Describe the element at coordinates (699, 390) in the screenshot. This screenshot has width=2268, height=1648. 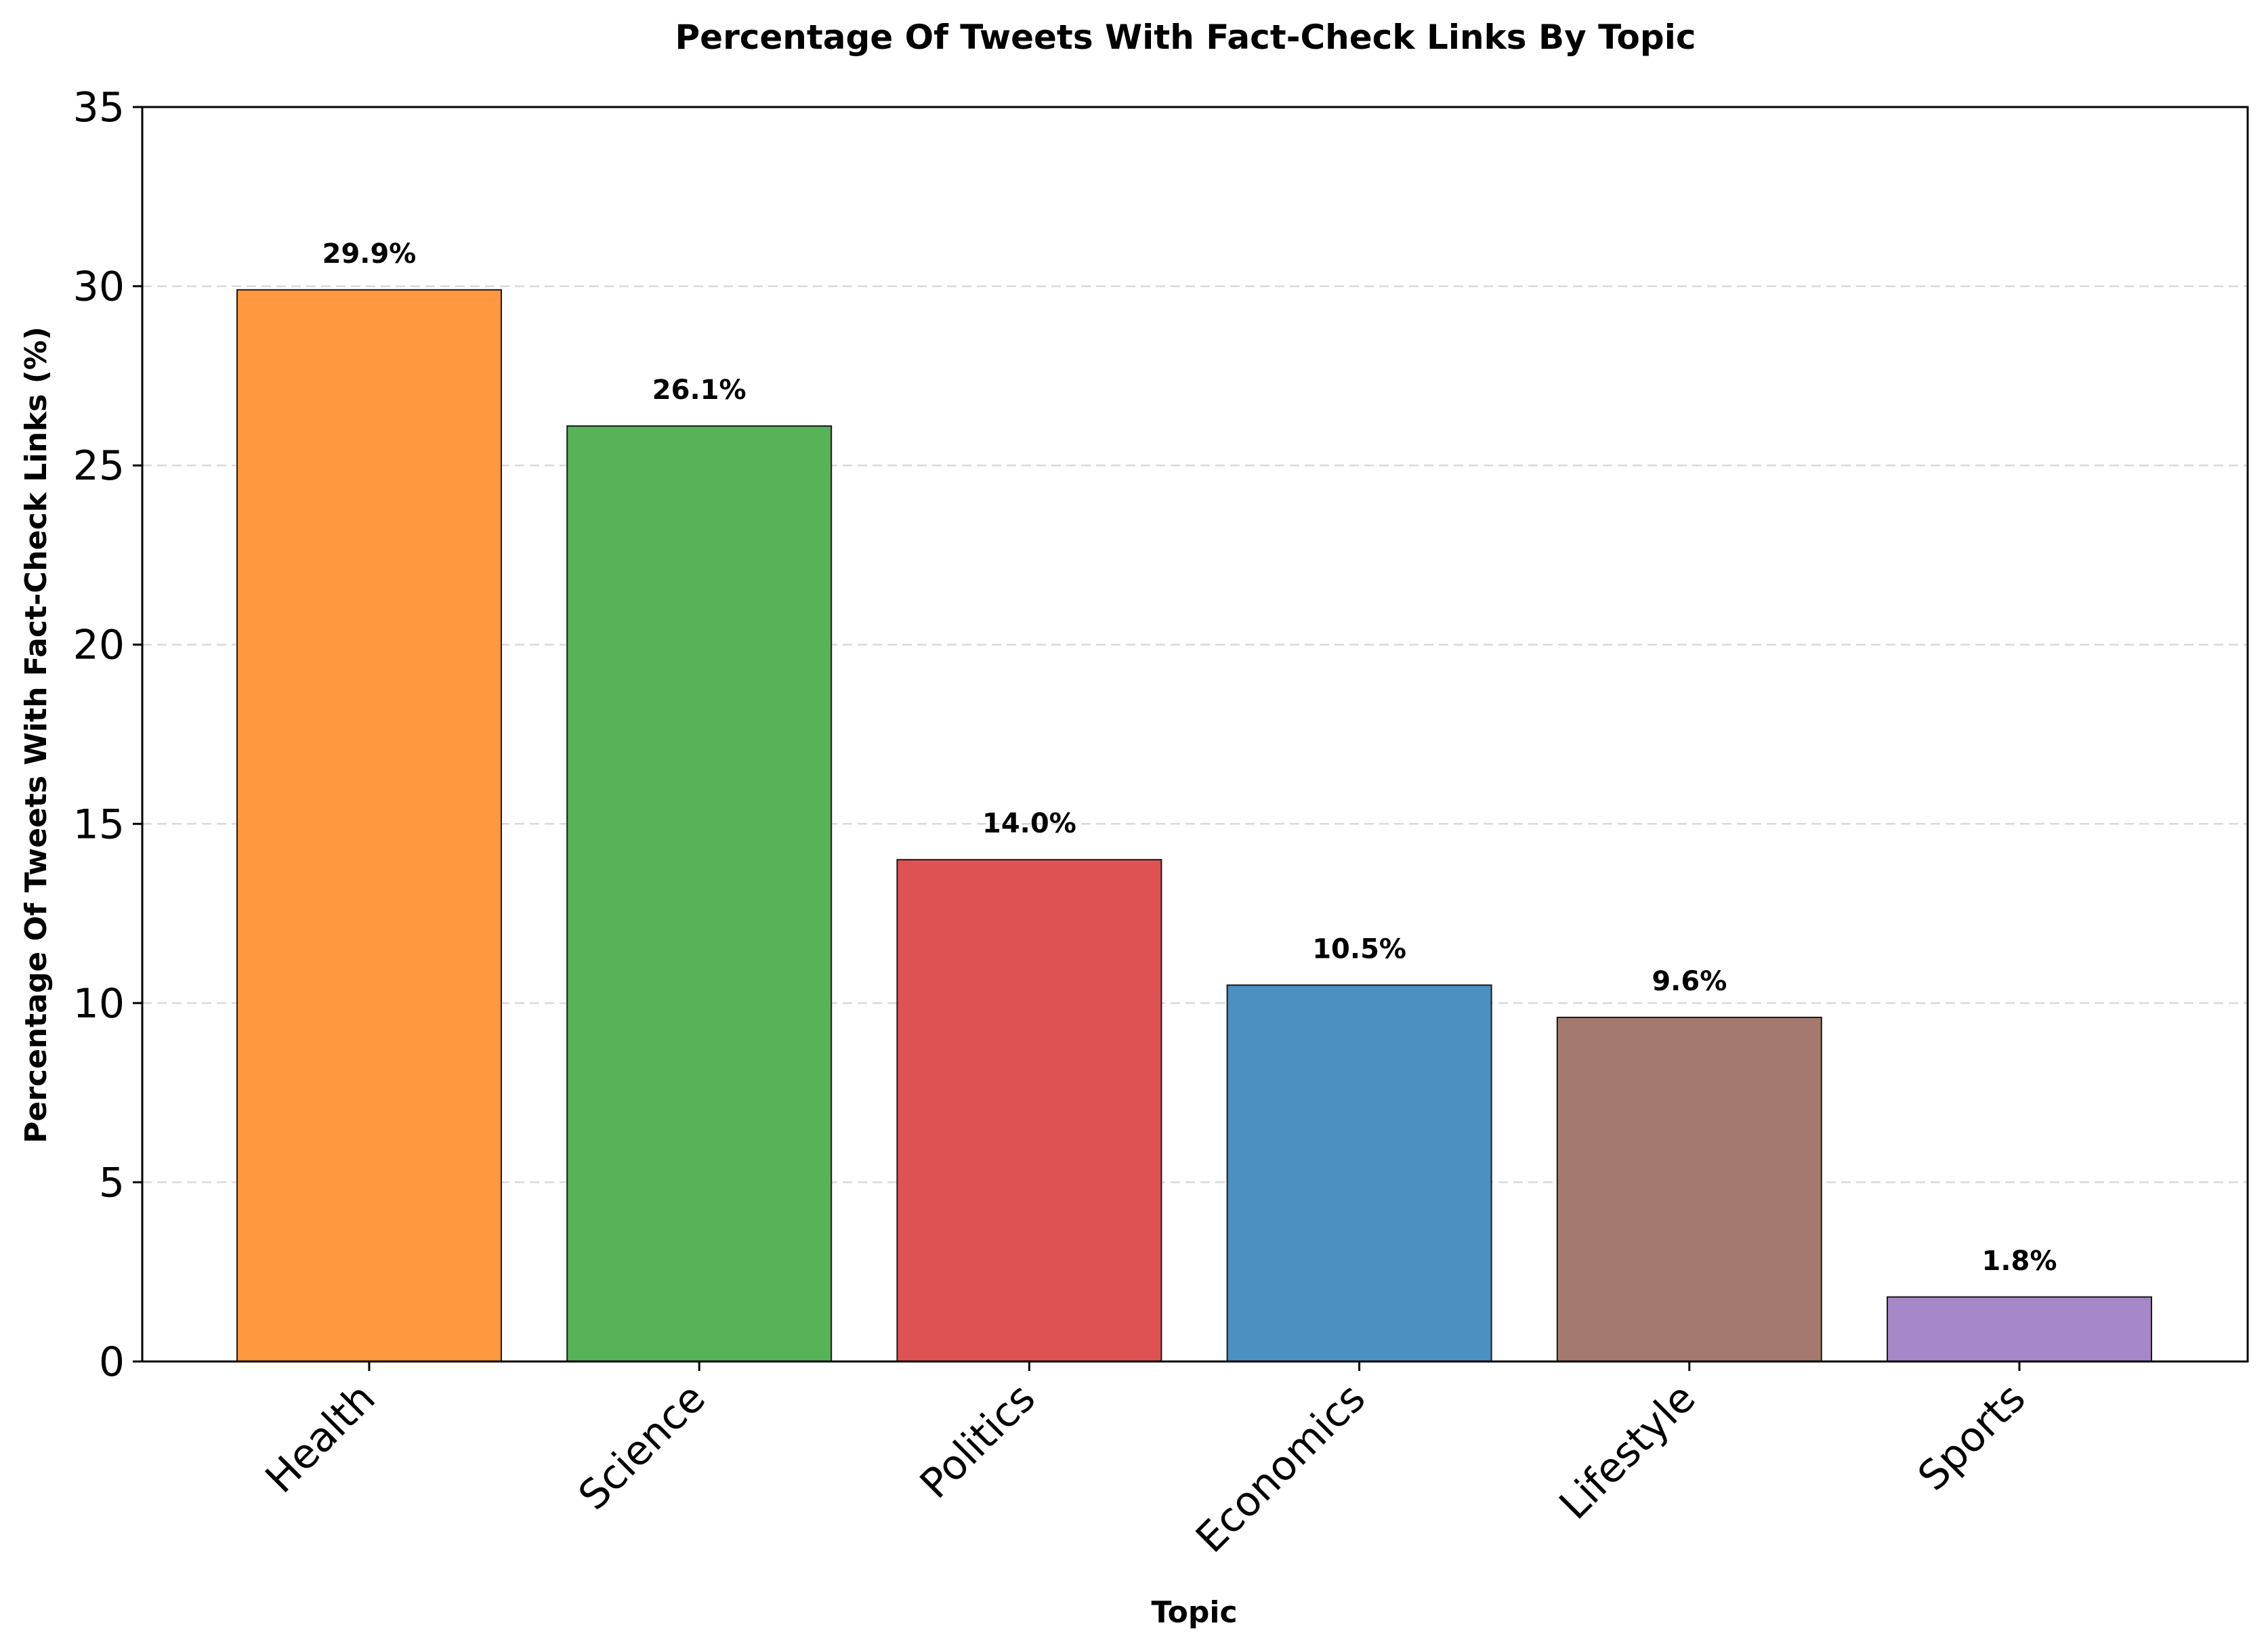
I see `bar-value-label: 26.1%` at that location.